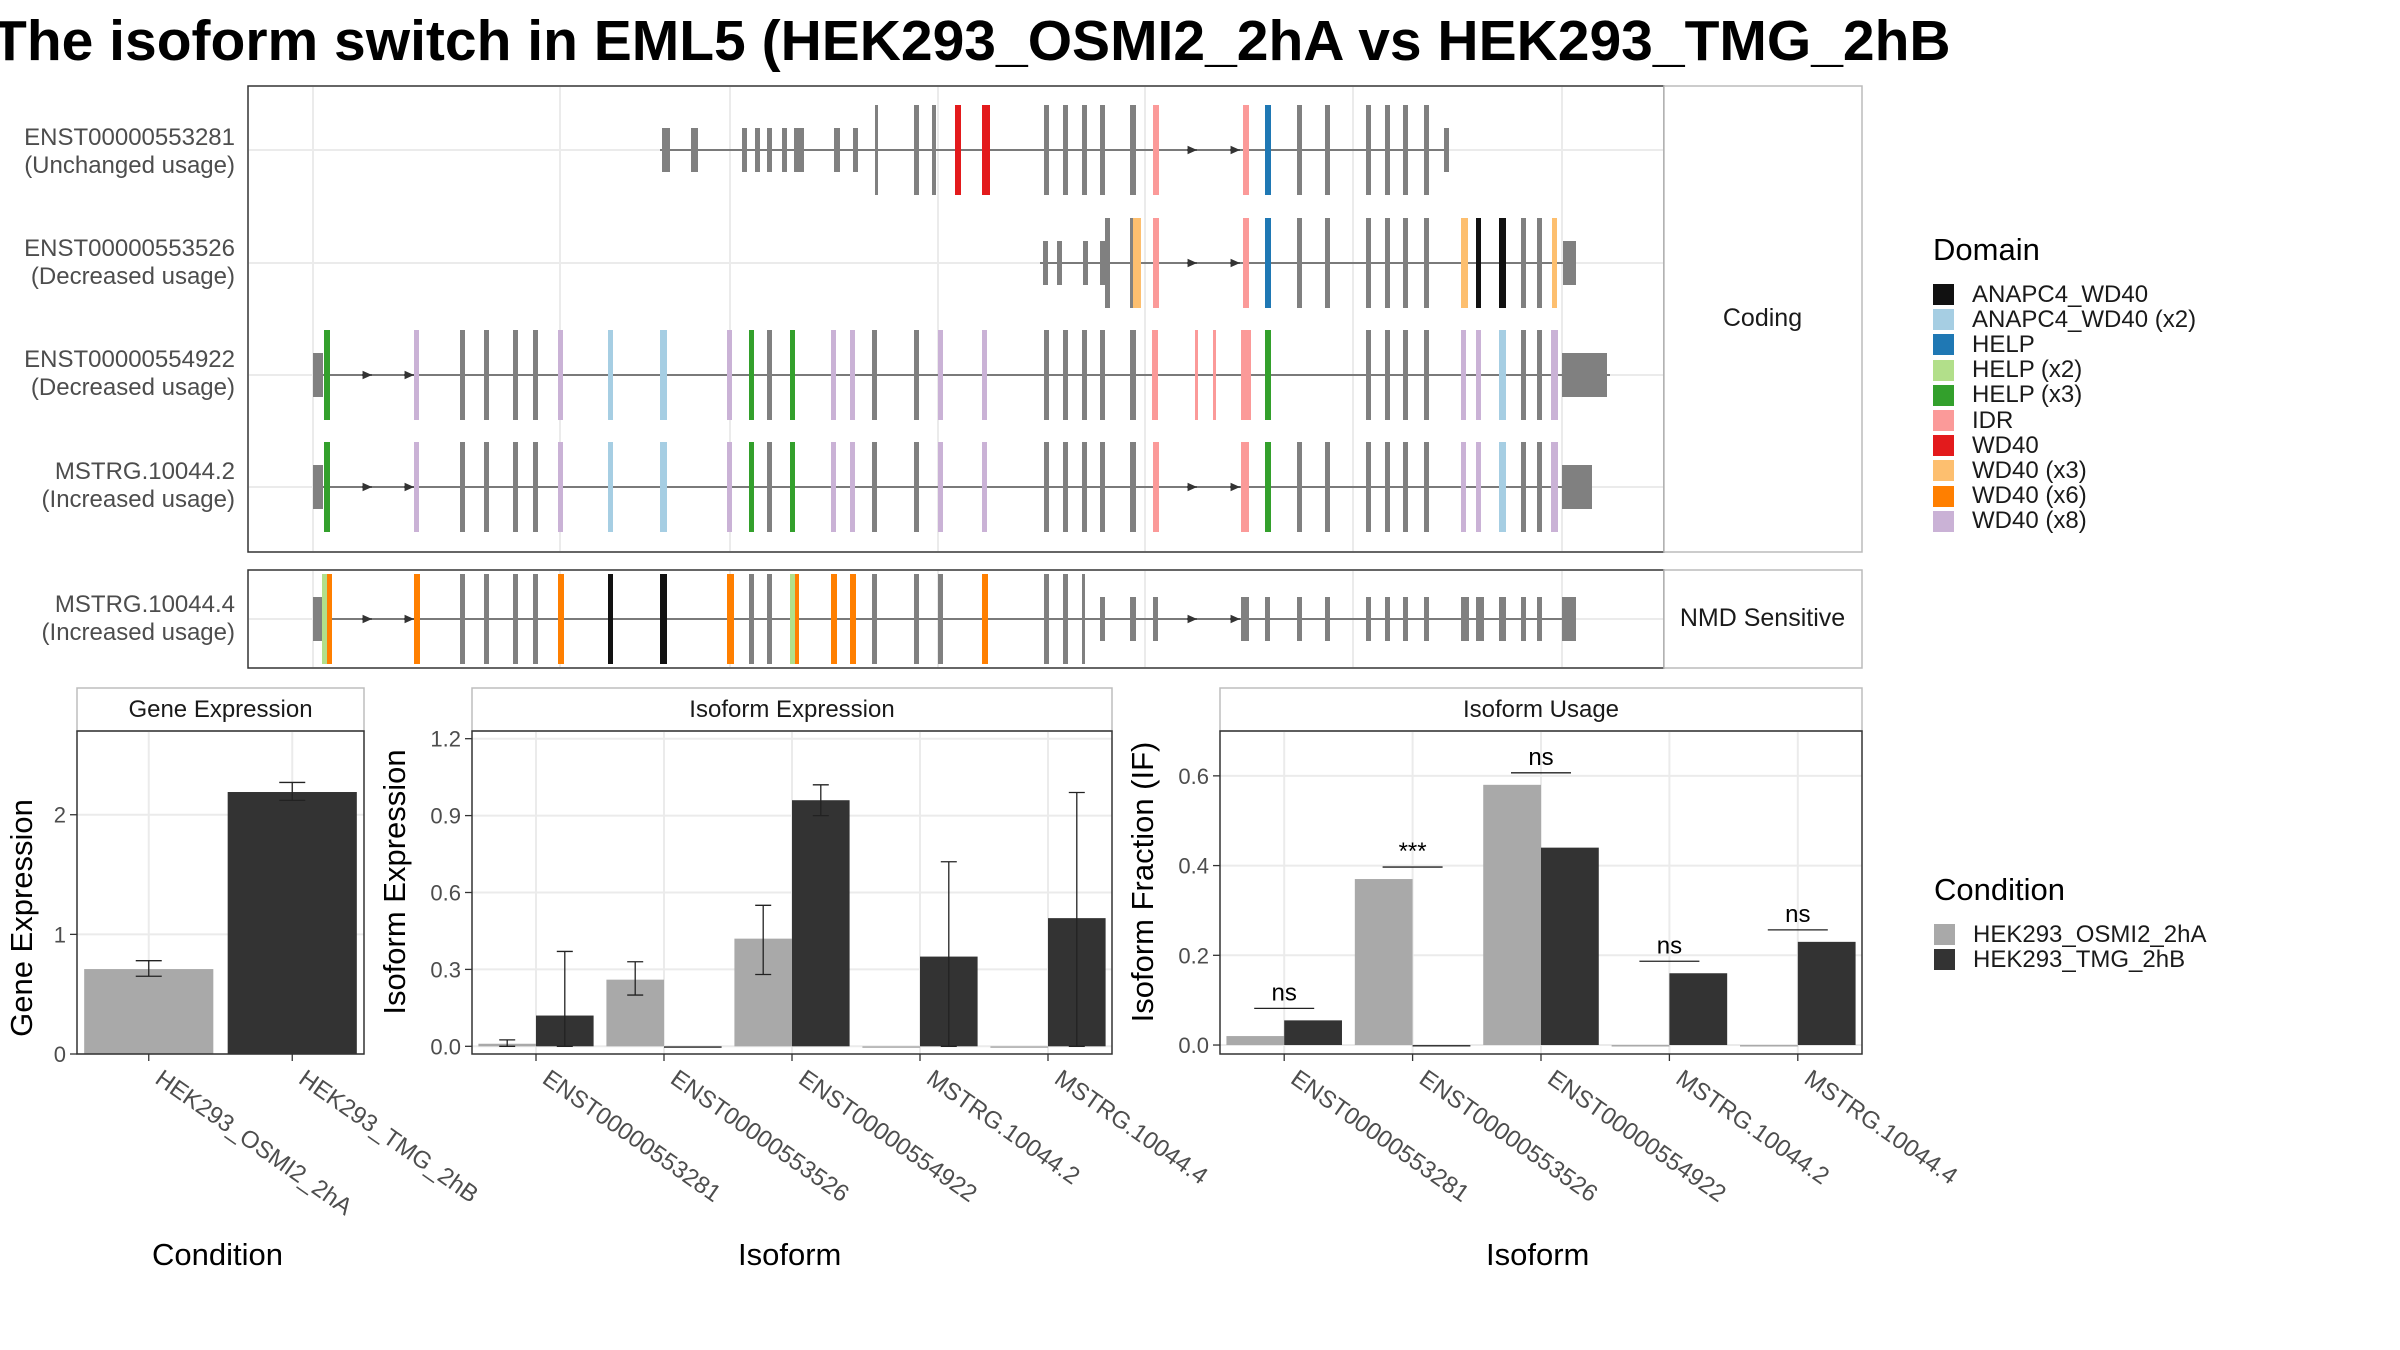 The height and width of the screenshot is (1350, 2400). What do you see at coordinates (220, 892) in the screenshot?
I see `panel-border` at bounding box center [220, 892].